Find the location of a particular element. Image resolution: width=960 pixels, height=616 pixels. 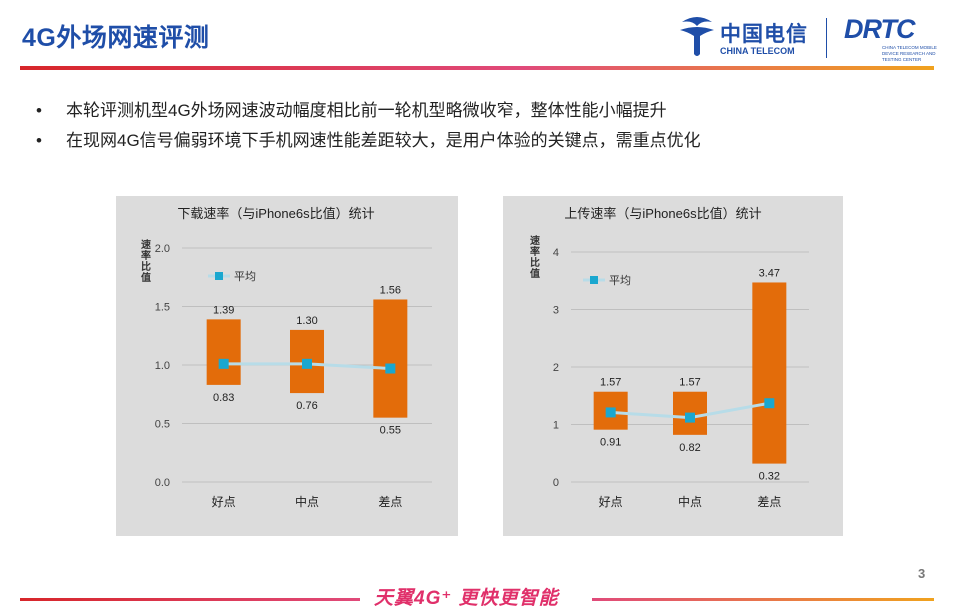

low-value-label: 0.55 is located at coordinates (390, 431).